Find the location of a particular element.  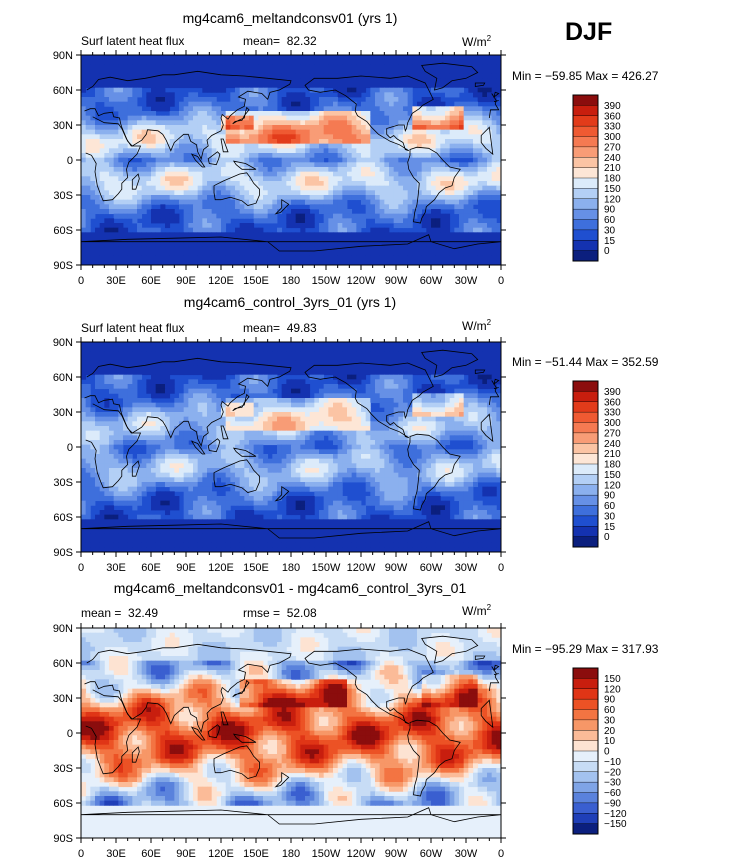

x-tick-label: 150E is located at coordinates (256, 281).